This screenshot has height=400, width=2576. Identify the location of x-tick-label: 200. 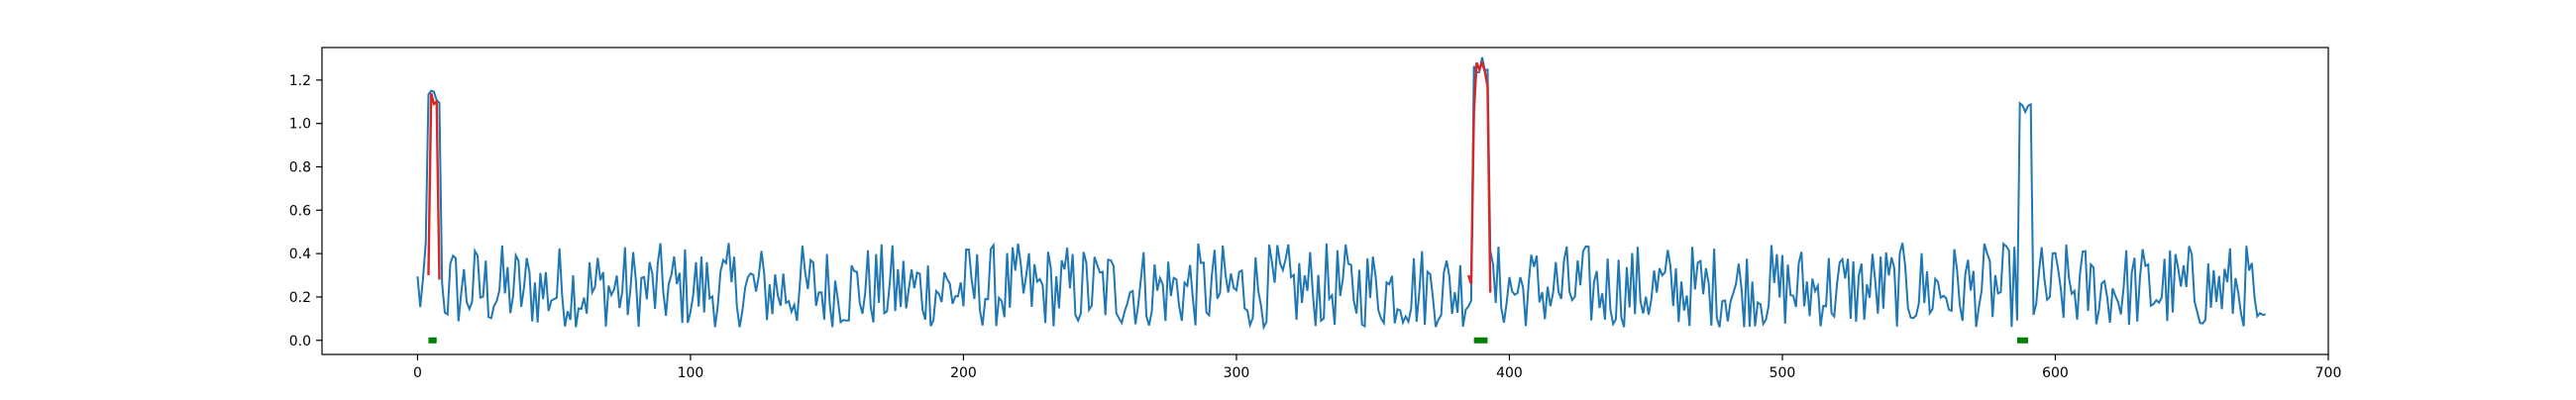
(964, 373).